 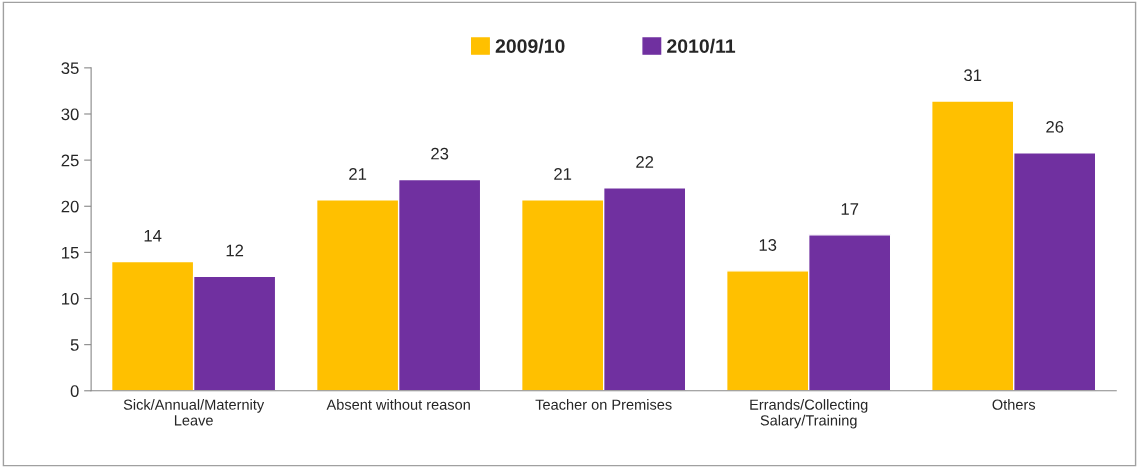 I want to click on y-tick-label: 25, so click(x=70, y=160).